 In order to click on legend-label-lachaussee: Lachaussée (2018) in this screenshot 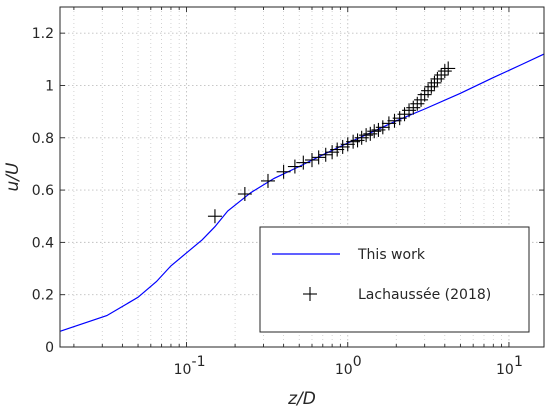, I will do `click(424, 295)`.